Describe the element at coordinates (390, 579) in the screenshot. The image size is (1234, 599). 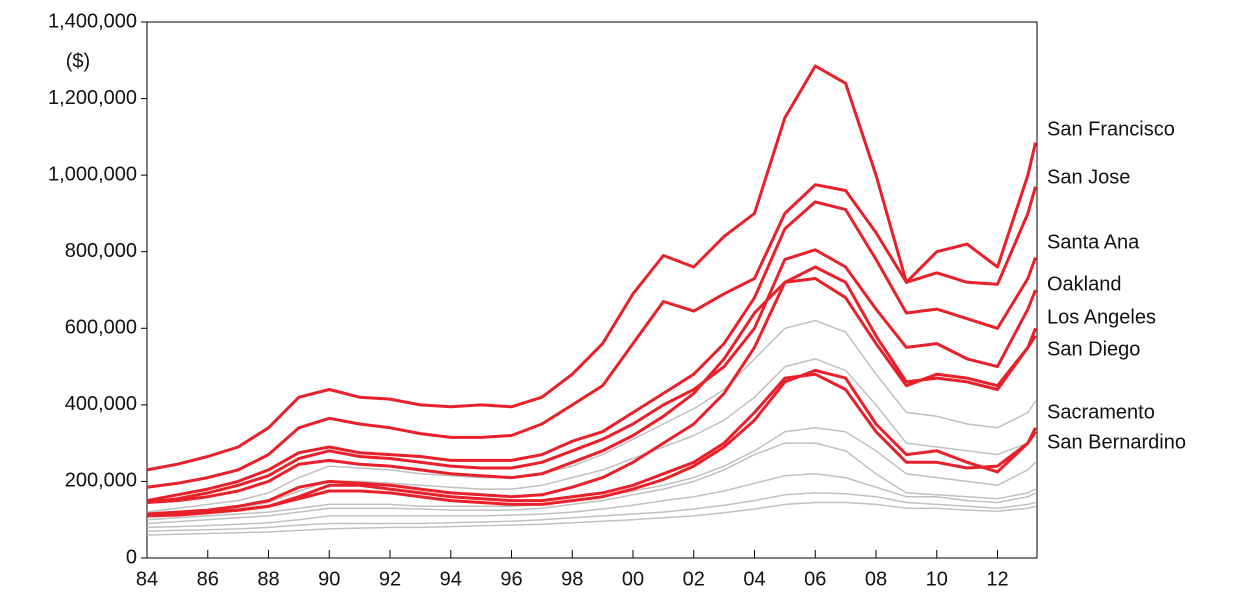
I see `x-tick-label: 92` at that location.